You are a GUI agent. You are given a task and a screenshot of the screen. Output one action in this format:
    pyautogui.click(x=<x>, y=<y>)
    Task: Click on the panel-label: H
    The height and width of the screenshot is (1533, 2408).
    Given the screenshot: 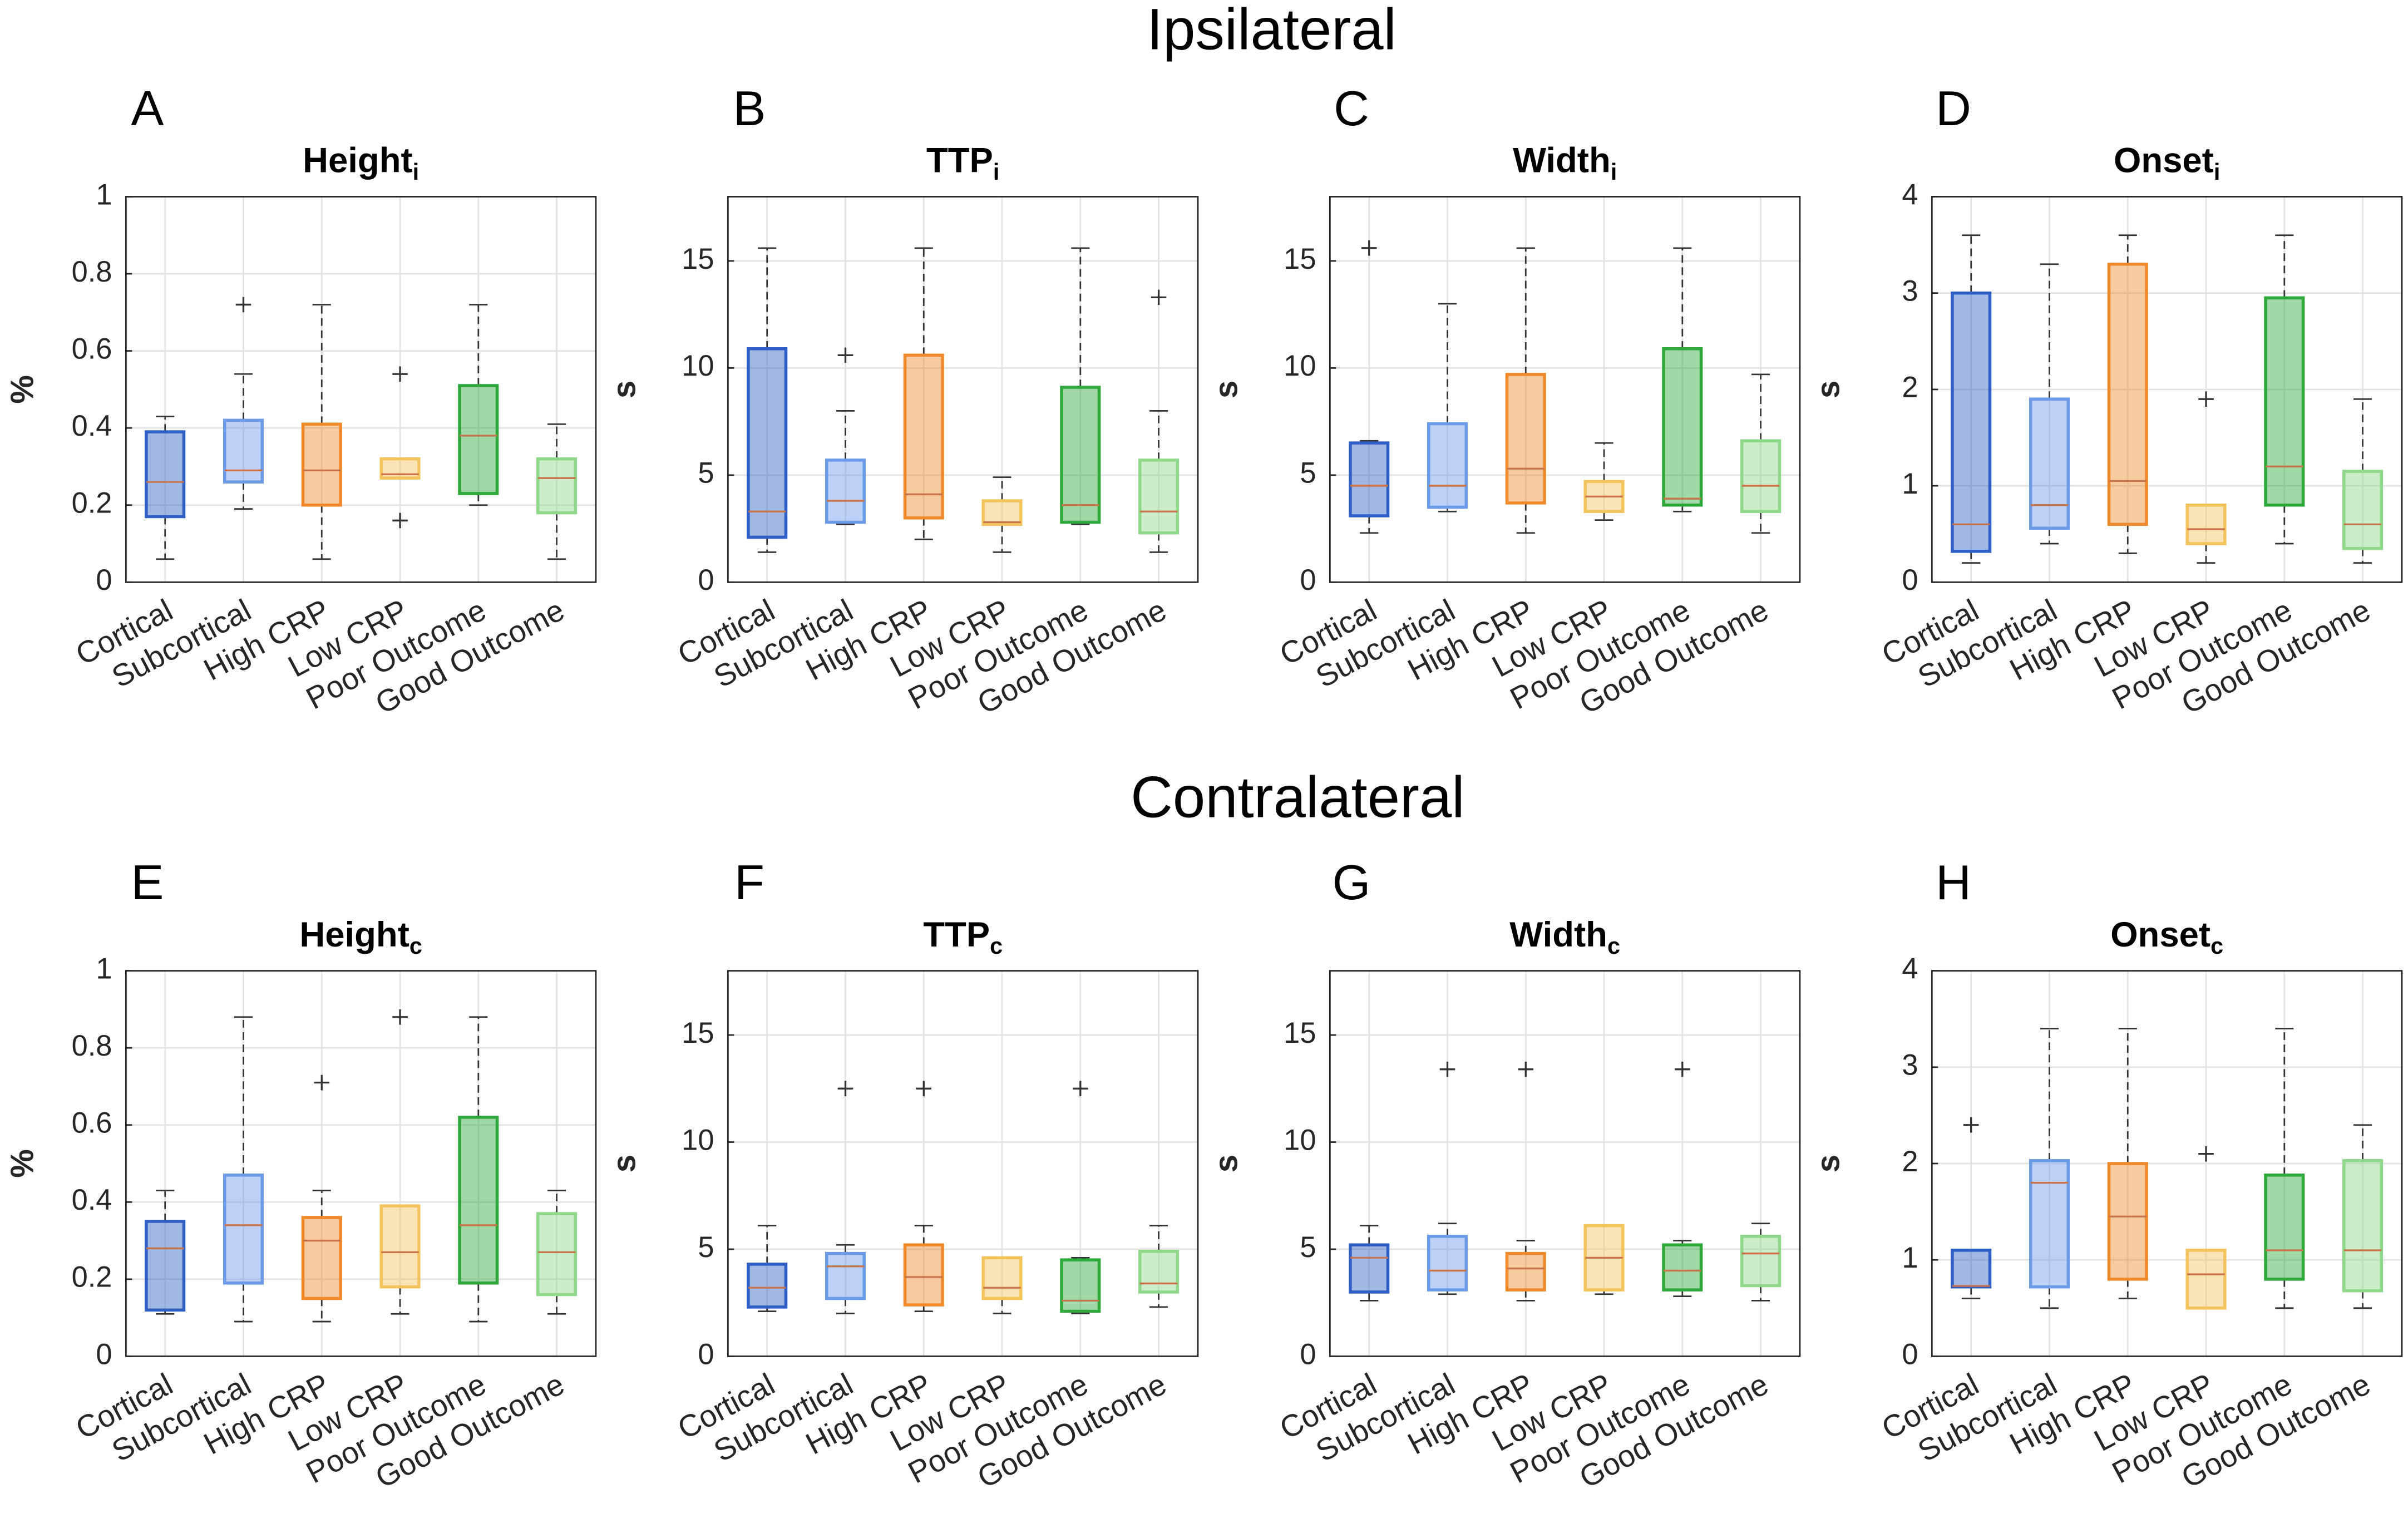 What is the action you would take?
    pyautogui.click(x=1953, y=882)
    